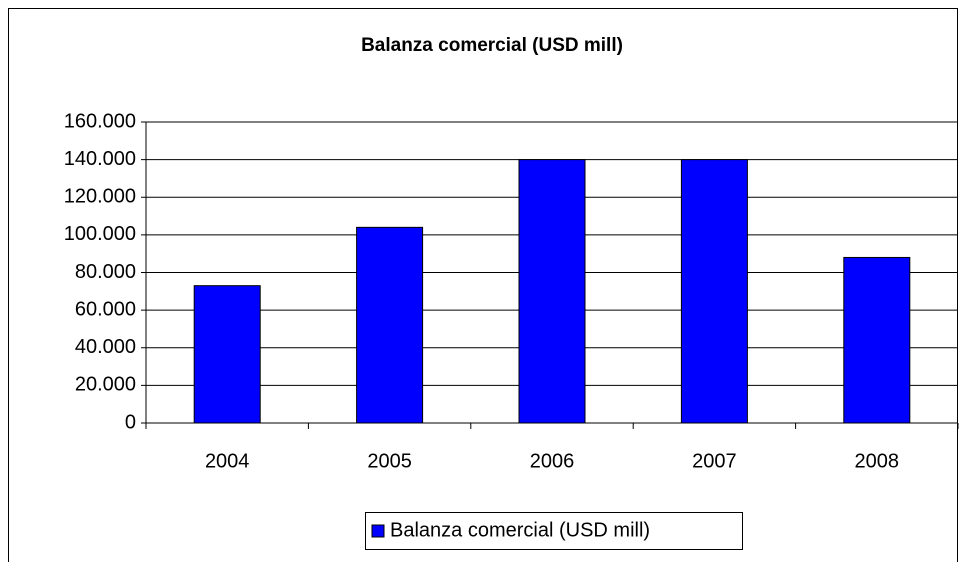 The width and height of the screenshot is (965, 562). What do you see at coordinates (378, 531) in the screenshot?
I see `legend-swatch` at bounding box center [378, 531].